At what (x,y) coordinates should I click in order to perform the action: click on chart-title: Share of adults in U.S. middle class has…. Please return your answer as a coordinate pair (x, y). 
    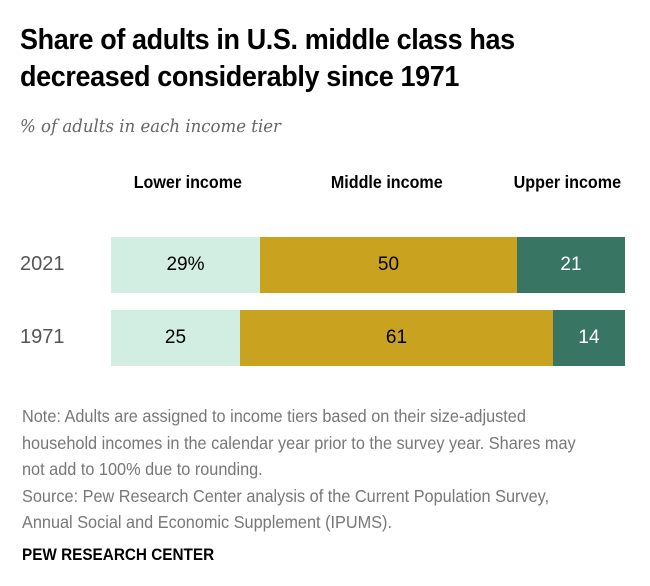
    Looking at the image, I should click on (267, 58).